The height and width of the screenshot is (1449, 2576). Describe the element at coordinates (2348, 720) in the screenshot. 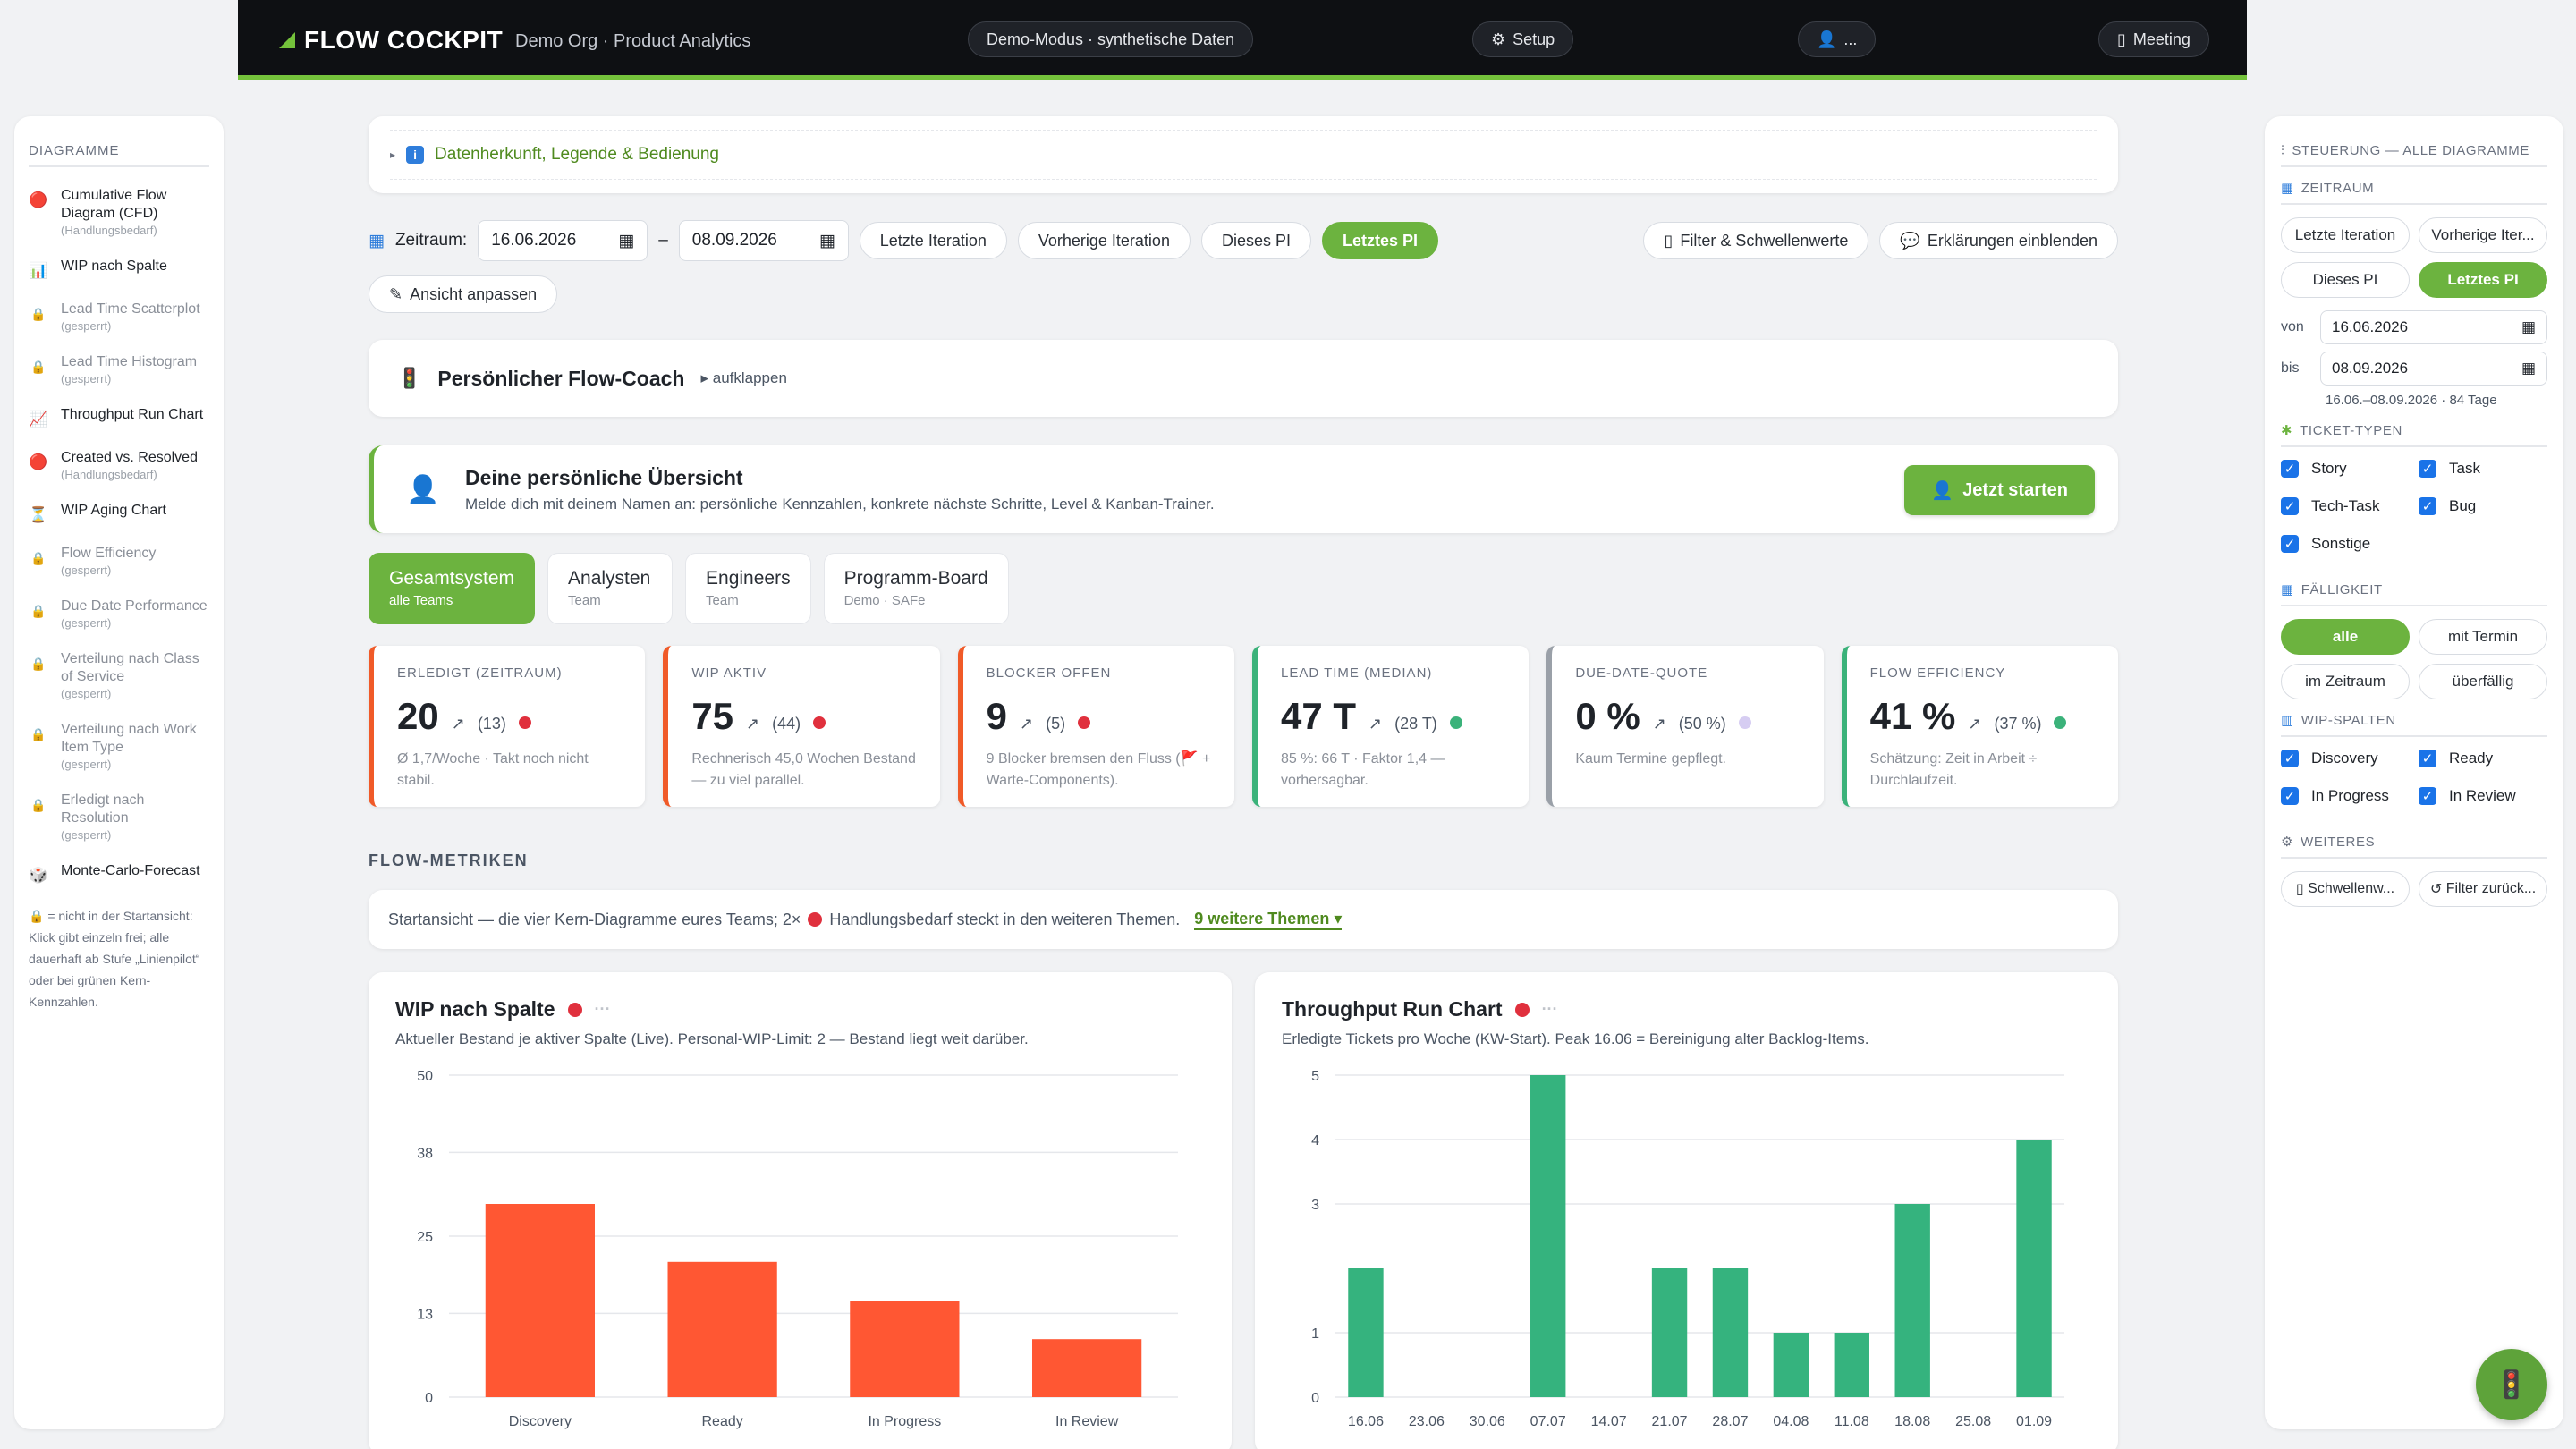

I see `wip-columns-heading-text: WIP-SPALTEN` at that location.